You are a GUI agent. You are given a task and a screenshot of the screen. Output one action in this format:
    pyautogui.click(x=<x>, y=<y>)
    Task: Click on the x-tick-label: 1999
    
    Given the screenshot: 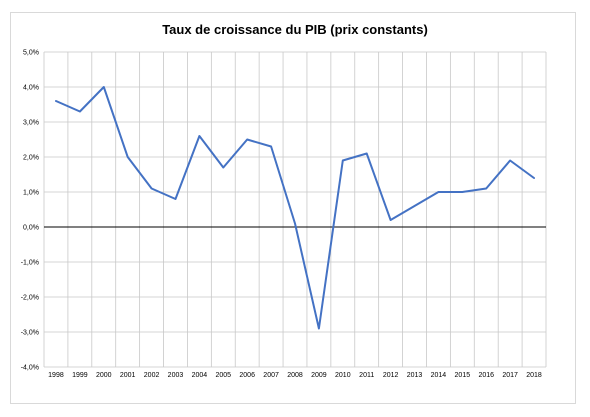 What is the action you would take?
    pyautogui.click(x=80, y=375)
    